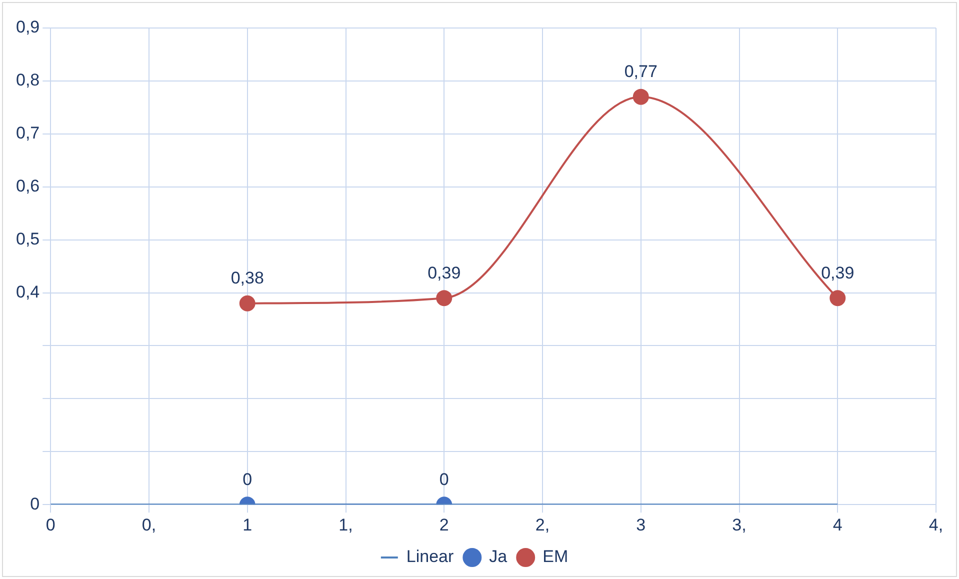 This screenshot has height=579, width=959. Describe the element at coordinates (641, 72) in the screenshot. I see `data-label: 0,77` at that location.